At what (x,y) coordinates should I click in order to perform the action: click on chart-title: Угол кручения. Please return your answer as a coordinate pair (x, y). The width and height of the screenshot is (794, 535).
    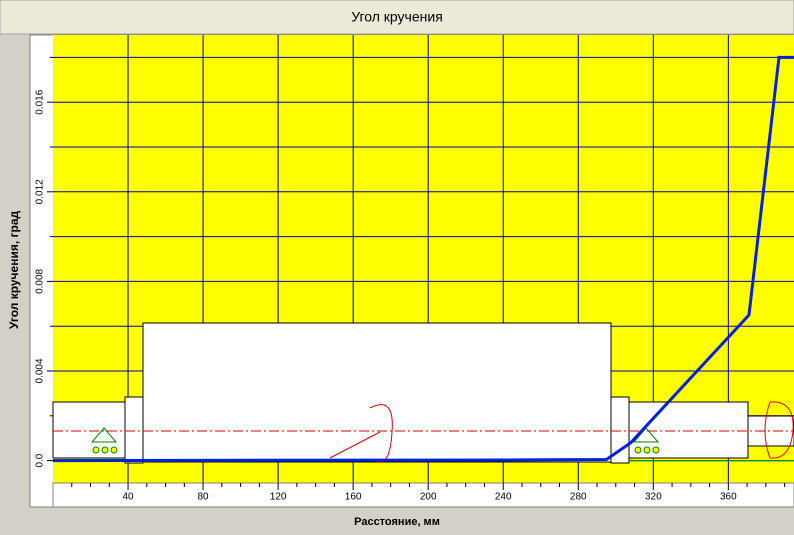
    Looking at the image, I should click on (397, 17).